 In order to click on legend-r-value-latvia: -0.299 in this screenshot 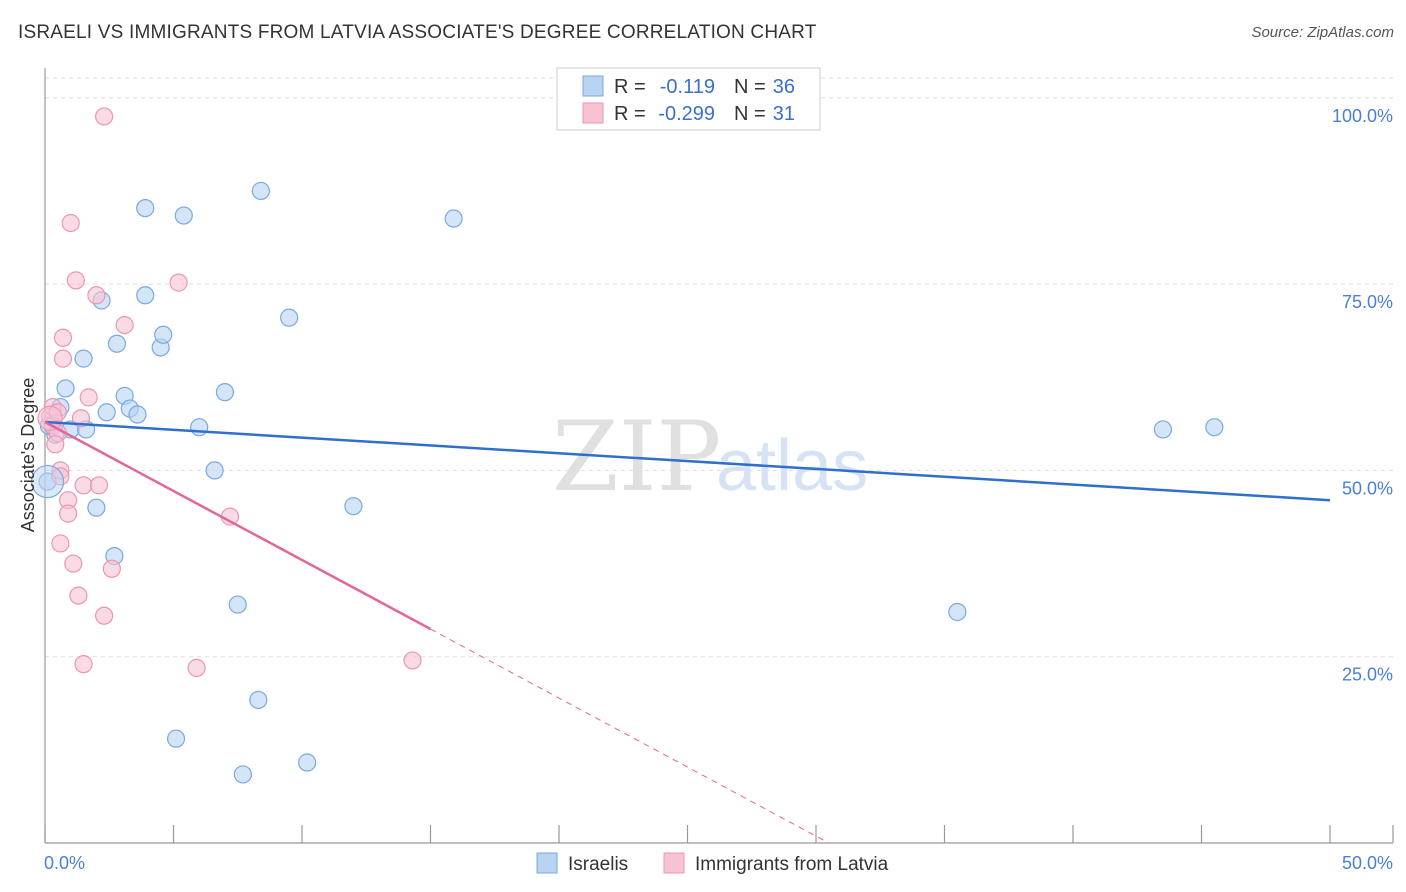, I will do `click(686, 114)`.